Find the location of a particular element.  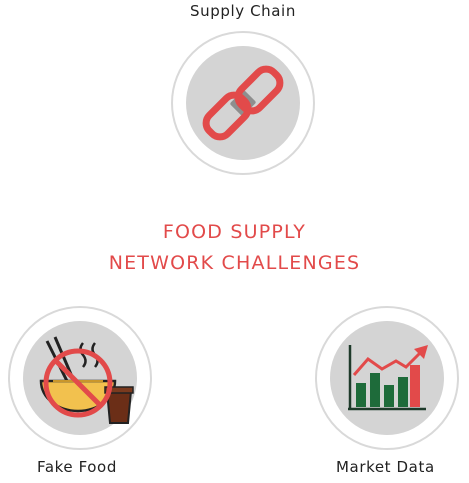

title-line-1: FOOD SUPPLY is located at coordinates (234, 232).